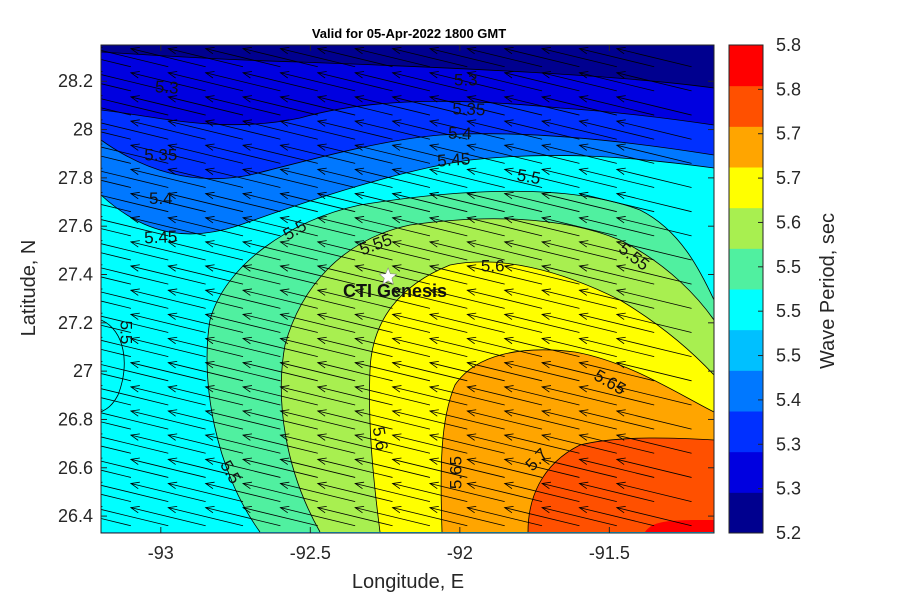 This screenshot has height=600, width=900. I want to click on x-tick-label: -92.5, so click(310, 553).